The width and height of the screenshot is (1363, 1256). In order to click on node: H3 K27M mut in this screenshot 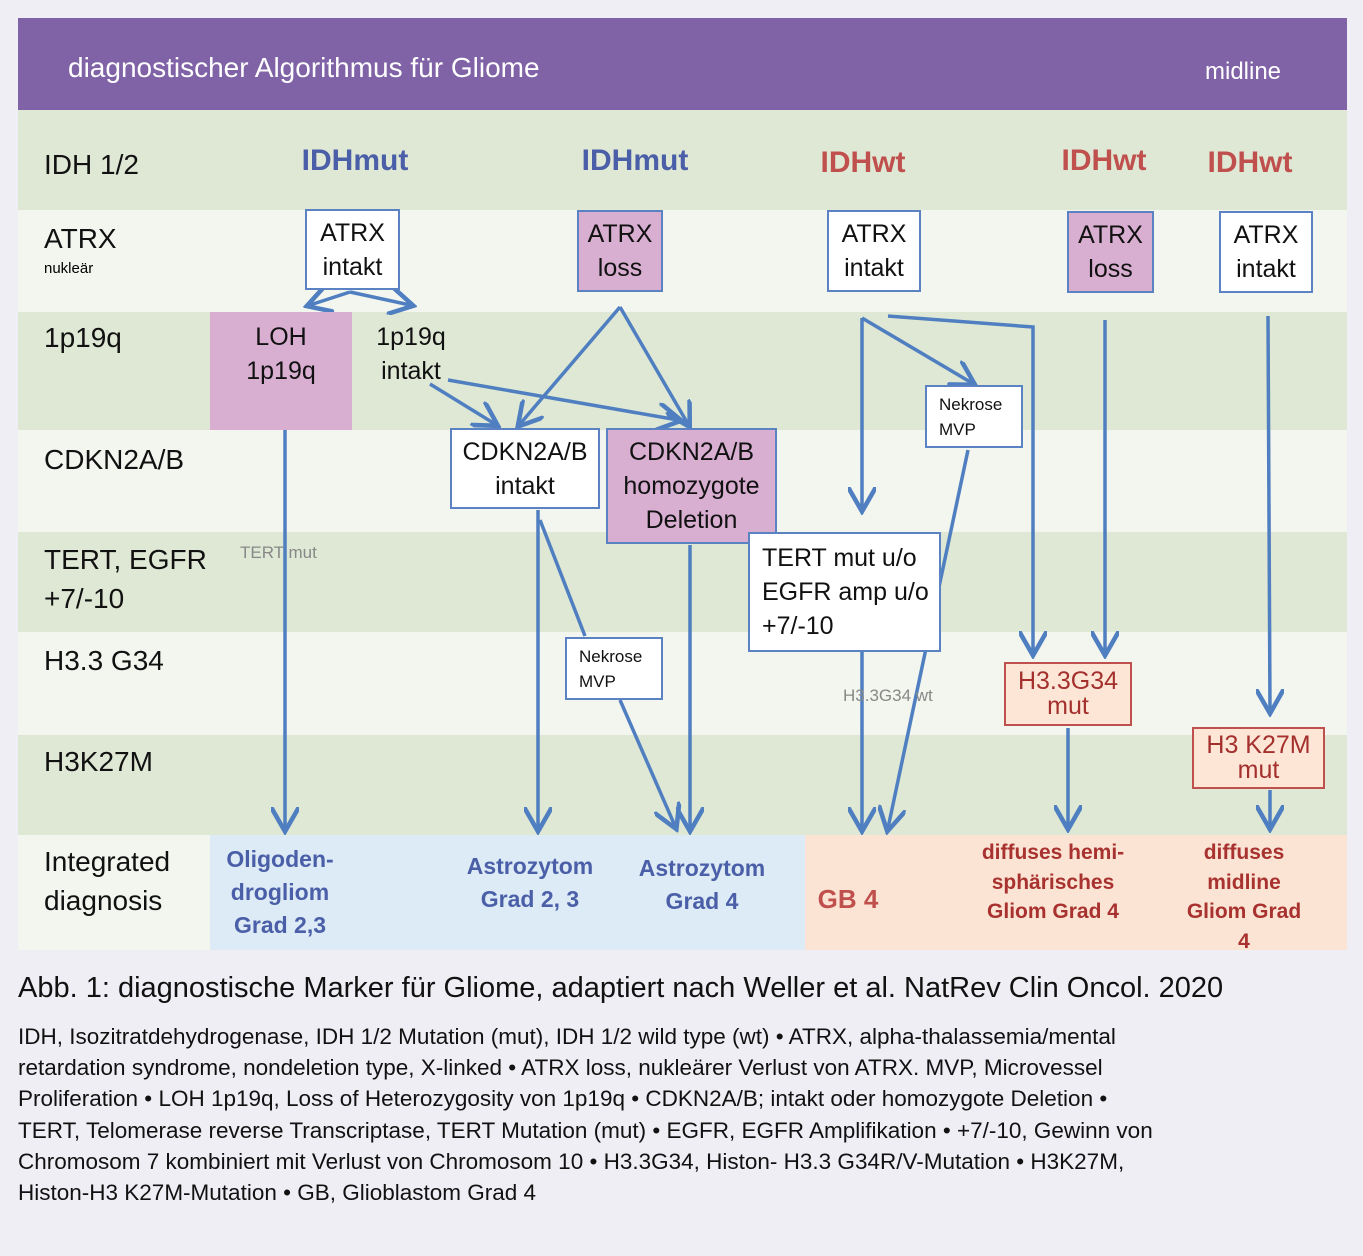, I will do `click(1258, 758)`.